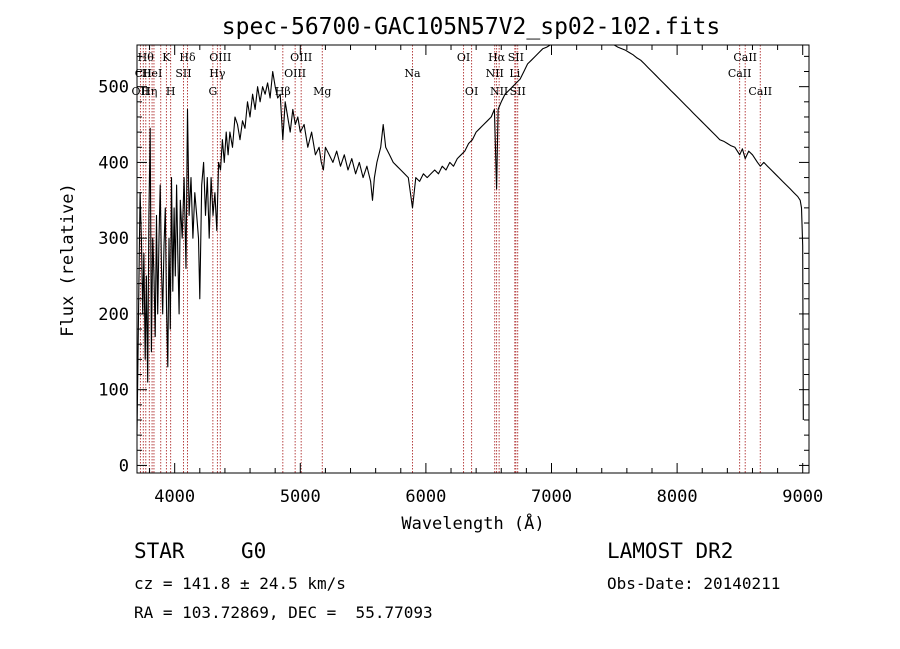  What do you see at coordinates (113, 315) in the screenshot?
I see `y-tick-label-2: 200` at bounding box center [113, 315].